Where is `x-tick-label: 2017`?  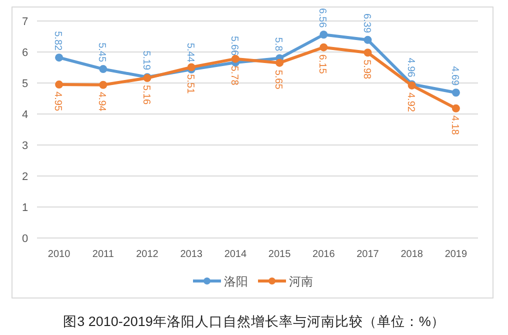
x-tick-label: 2017 is located at coordinates (368, 254).